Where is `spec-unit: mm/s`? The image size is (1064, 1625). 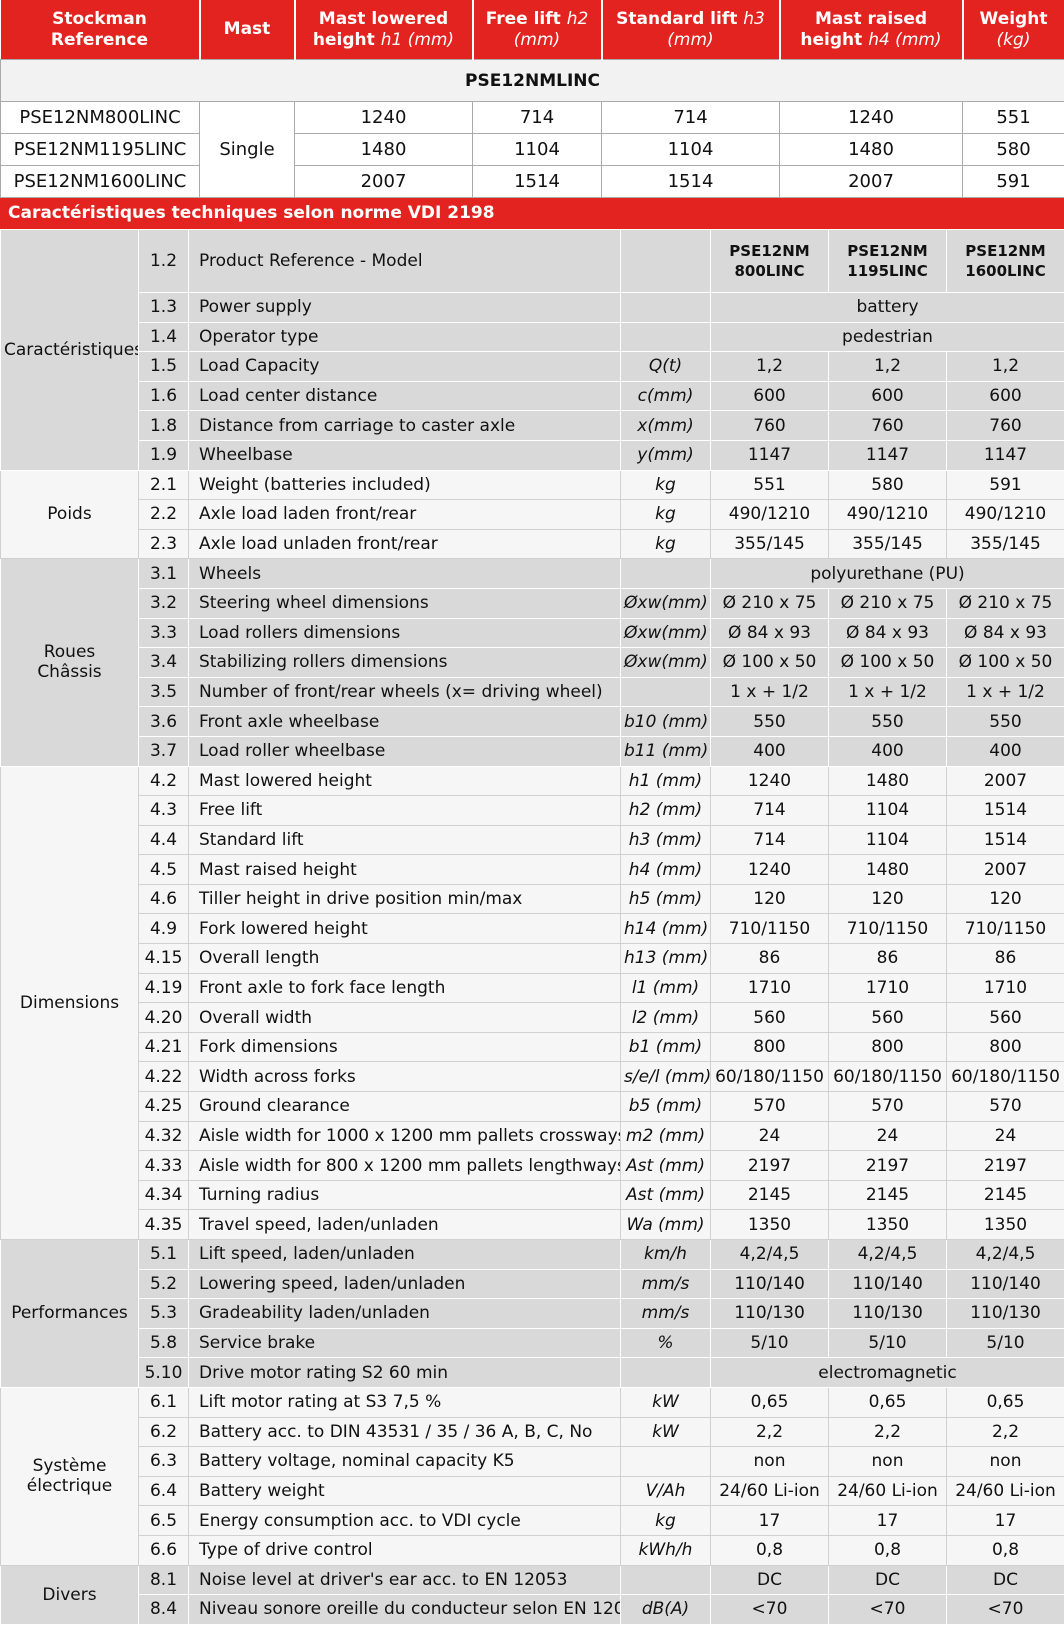
spec-unit: mm/s is located at coordinates (666, 1314).